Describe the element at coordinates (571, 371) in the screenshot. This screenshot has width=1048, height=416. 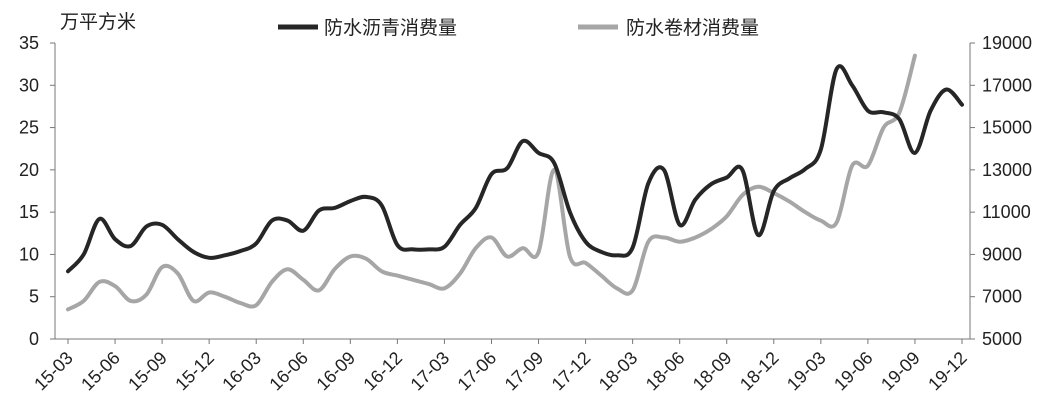
I see `x-tick-label: 17-12` at that location.